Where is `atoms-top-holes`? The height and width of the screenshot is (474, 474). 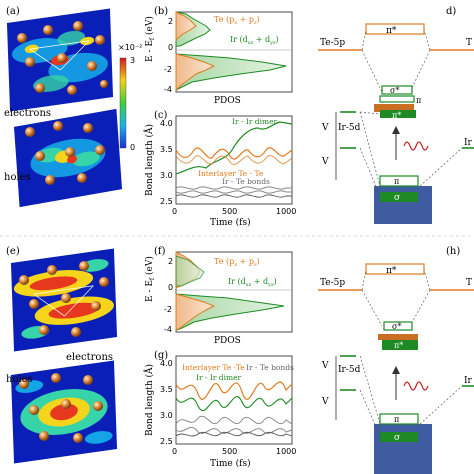 atoms-top-holes is located at coordinates (65, 153).